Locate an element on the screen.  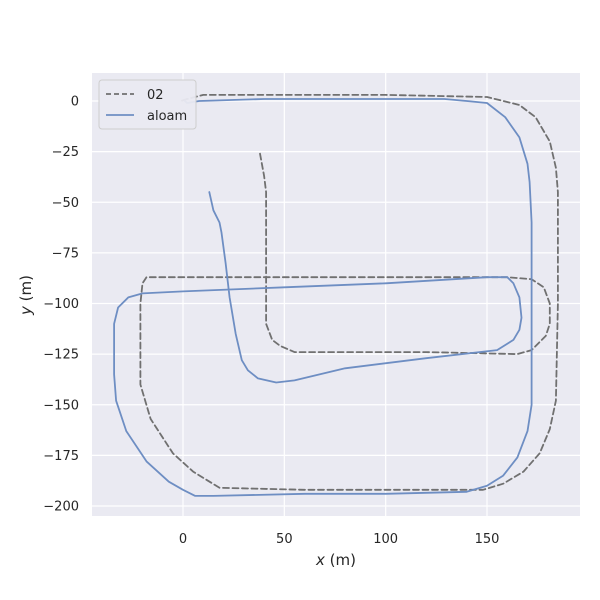
legend-box is located at coordinates (147, 104).